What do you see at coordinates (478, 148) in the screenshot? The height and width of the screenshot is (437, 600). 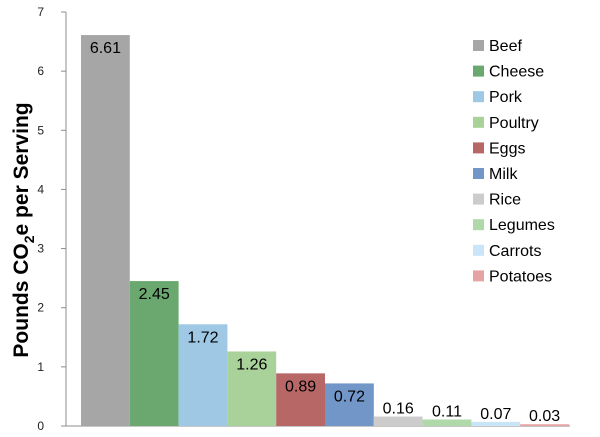 I see `legend-swatch-eggs` at bounding box center [478, 148].